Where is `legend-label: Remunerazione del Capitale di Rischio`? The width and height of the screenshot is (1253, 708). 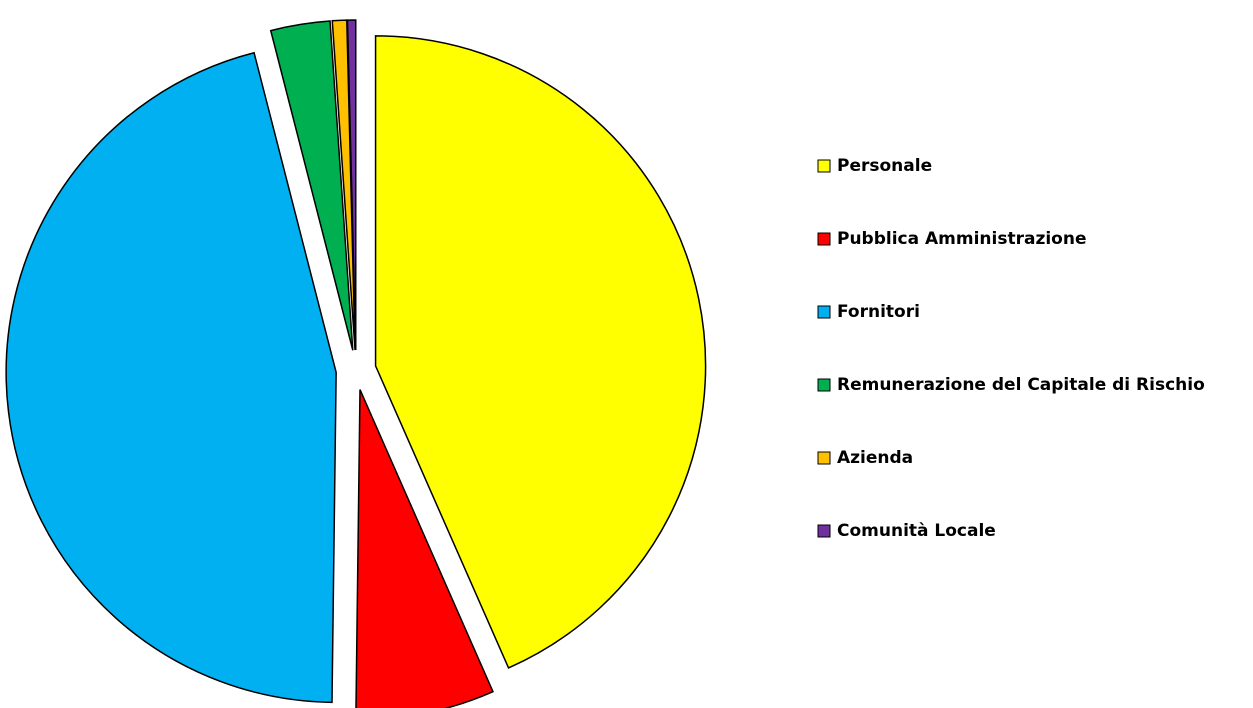 legend-label: Remunerazione del Capitale di Rischio is located at coordinates (1021, 385).